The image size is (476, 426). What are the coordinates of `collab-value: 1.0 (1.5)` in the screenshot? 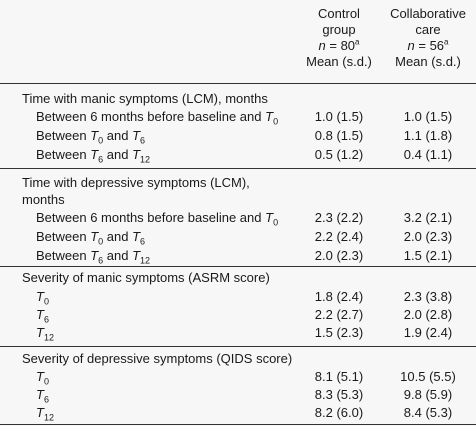 It's located at (428, 116).